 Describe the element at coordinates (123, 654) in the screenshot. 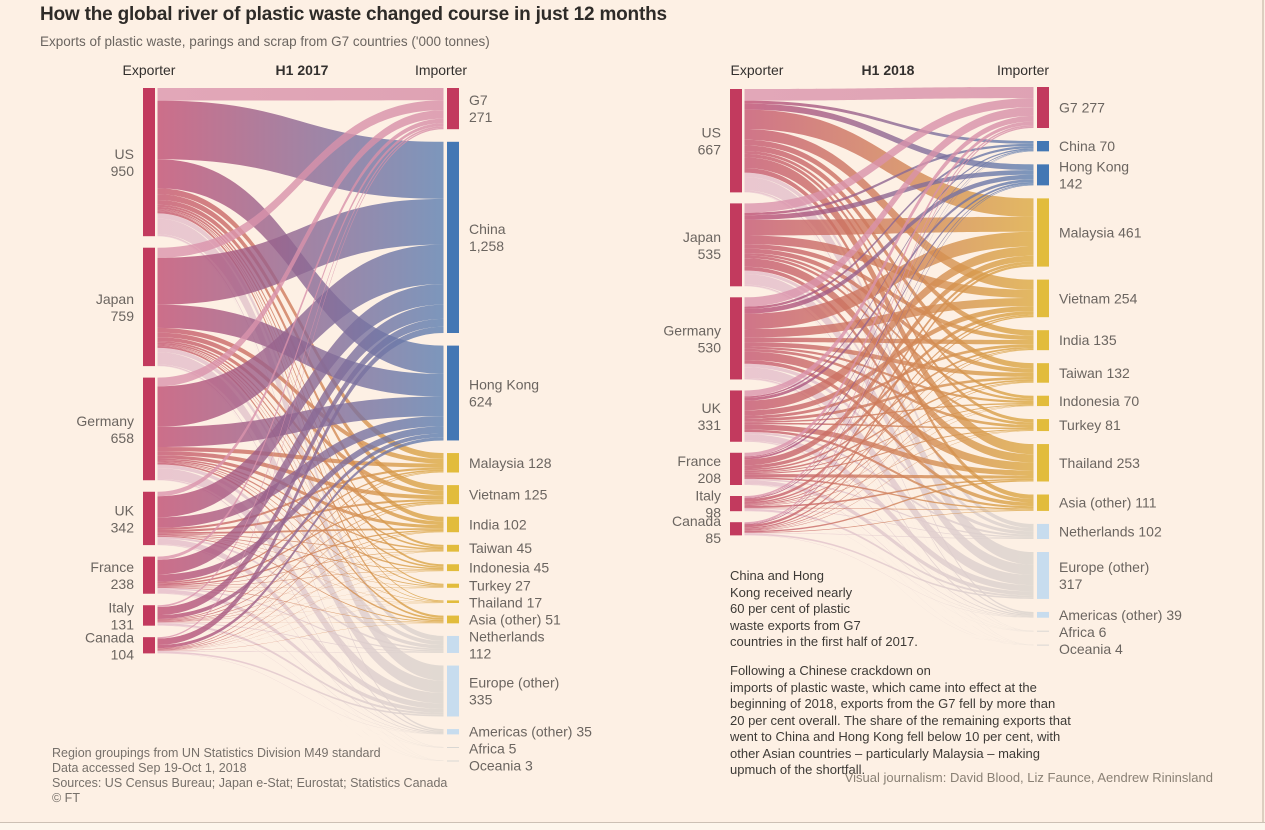

I see `label-exporter-canada: 104` at that location.